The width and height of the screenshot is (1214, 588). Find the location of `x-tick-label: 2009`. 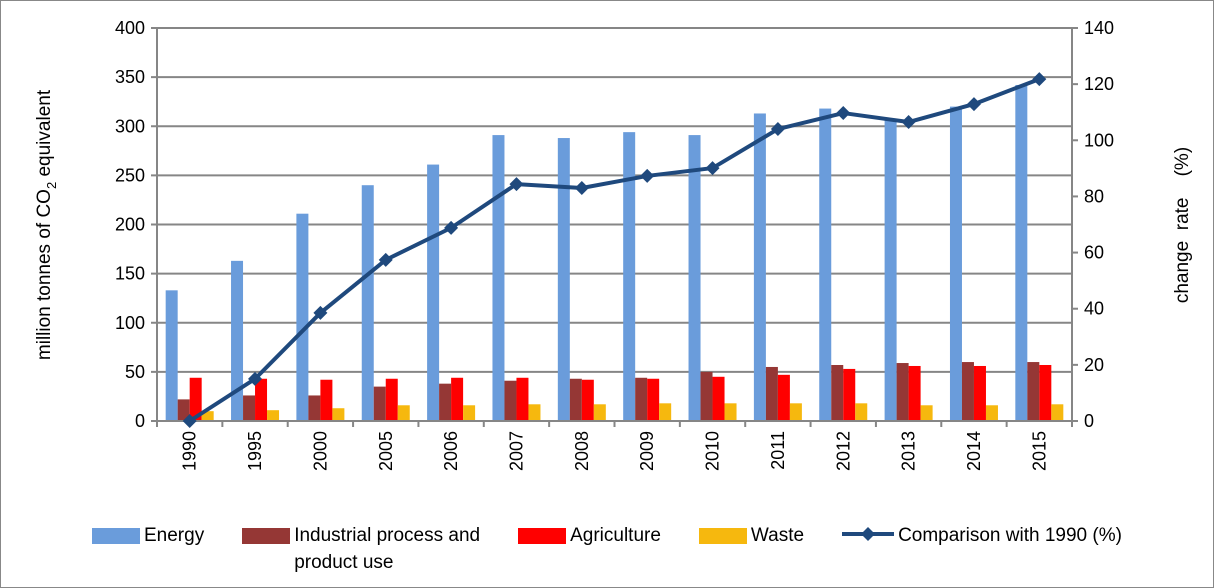

x-tick-label: 2009 is located at coordinates (647, 451).